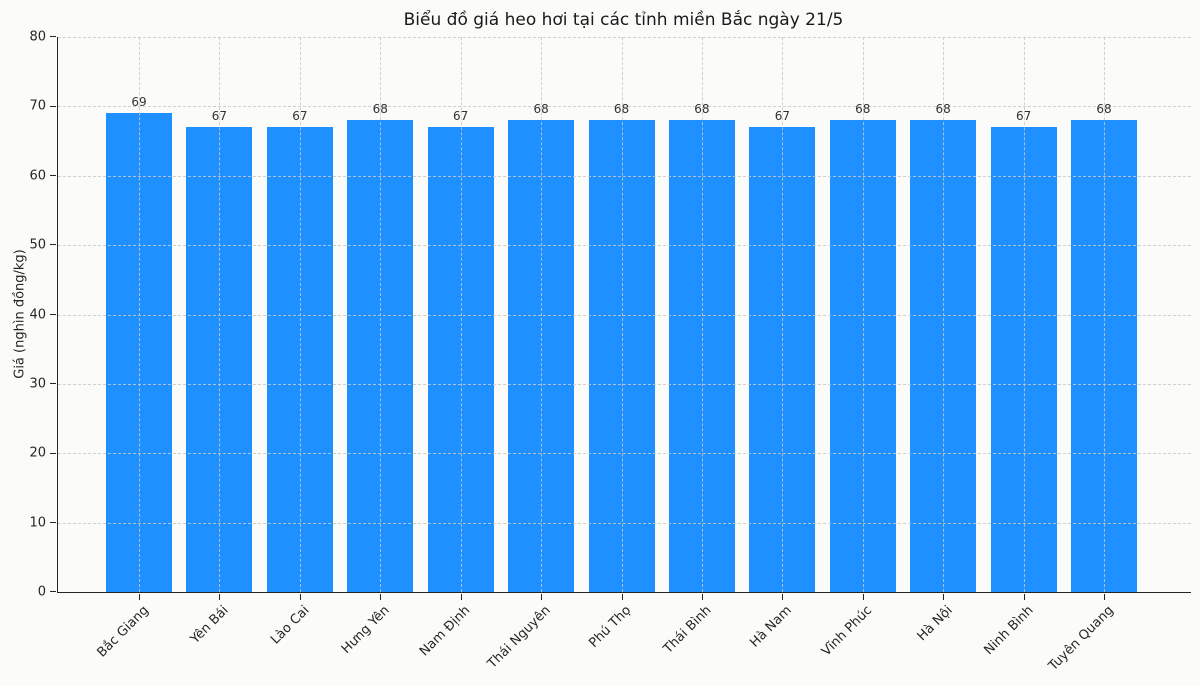 The image size is (1200, 686). What do you see at coordinates (445, 631) in the screenshot?
I see `x-tick-label: Nam Định` at bounding box center [445, 631].